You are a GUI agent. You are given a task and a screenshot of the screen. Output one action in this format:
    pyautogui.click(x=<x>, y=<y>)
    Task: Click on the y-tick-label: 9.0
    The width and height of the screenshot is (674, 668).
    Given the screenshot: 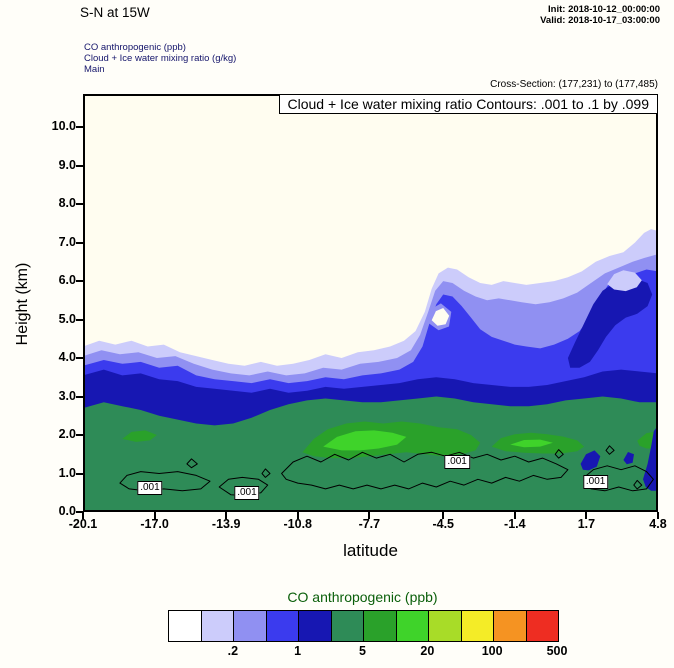 What is the action you would take?
    pyautogui.click(x=67, y=164)
    